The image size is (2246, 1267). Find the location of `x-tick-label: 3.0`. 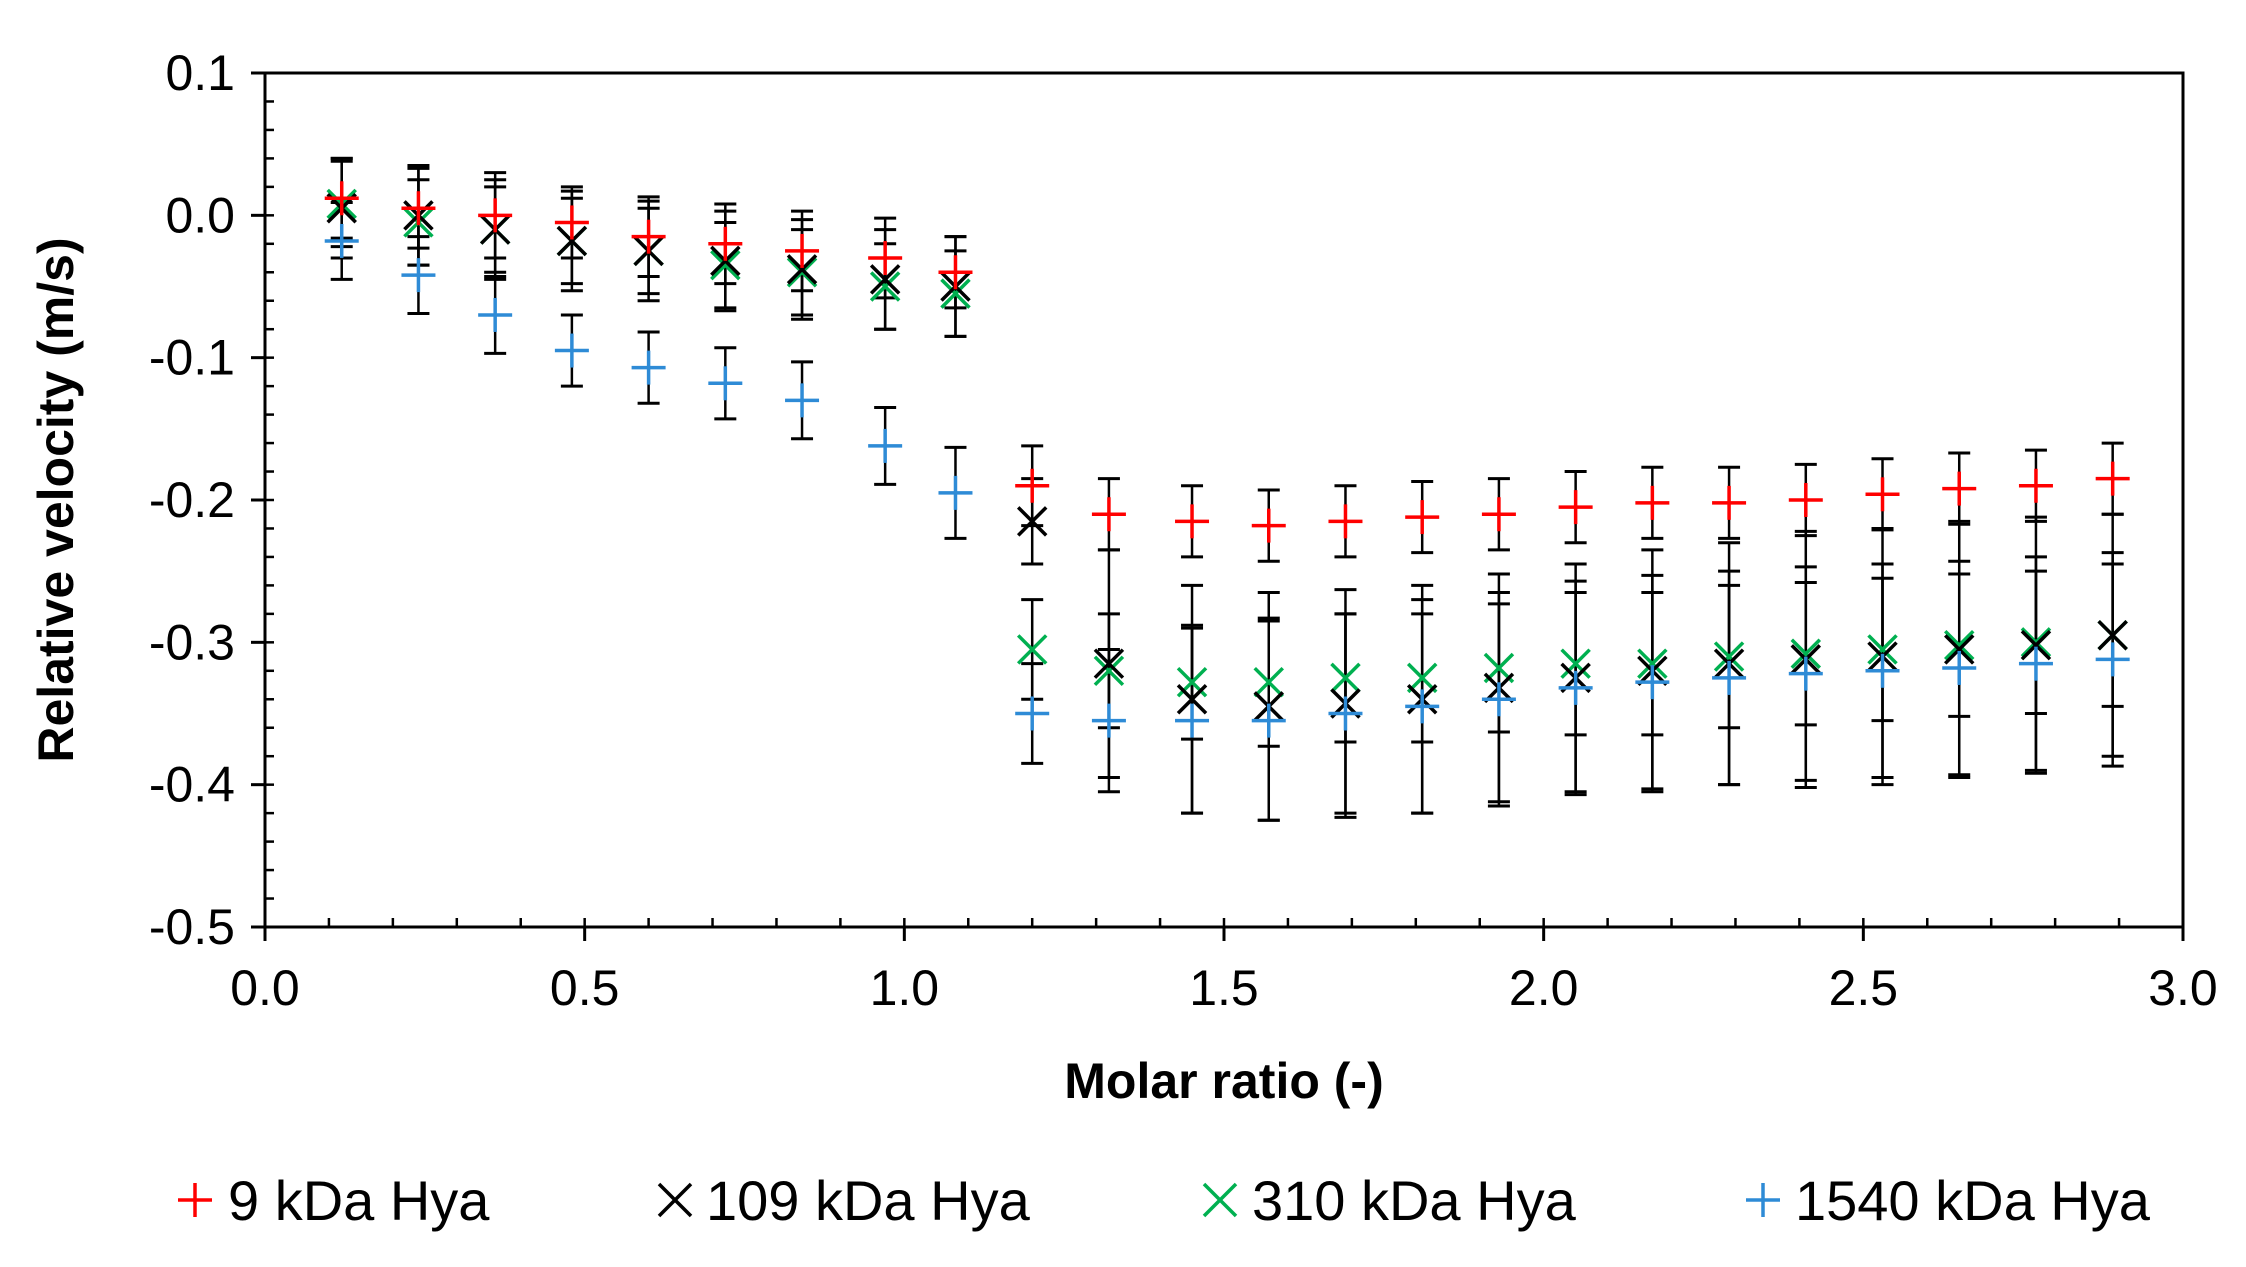

x-tick-label: 3.0 is located at coordinates (2183, 988).